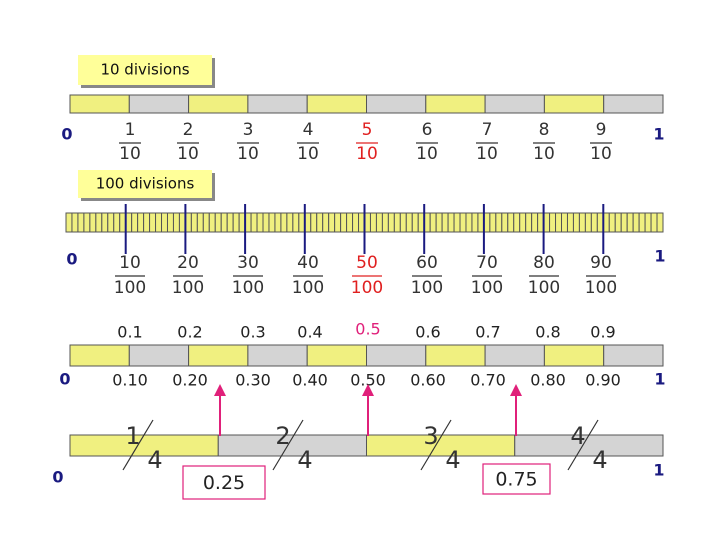  What do you see at coordinates (129, 332) in the screenshot?
I see `decimal-label: 0.1` at bounding box center [129, 332].